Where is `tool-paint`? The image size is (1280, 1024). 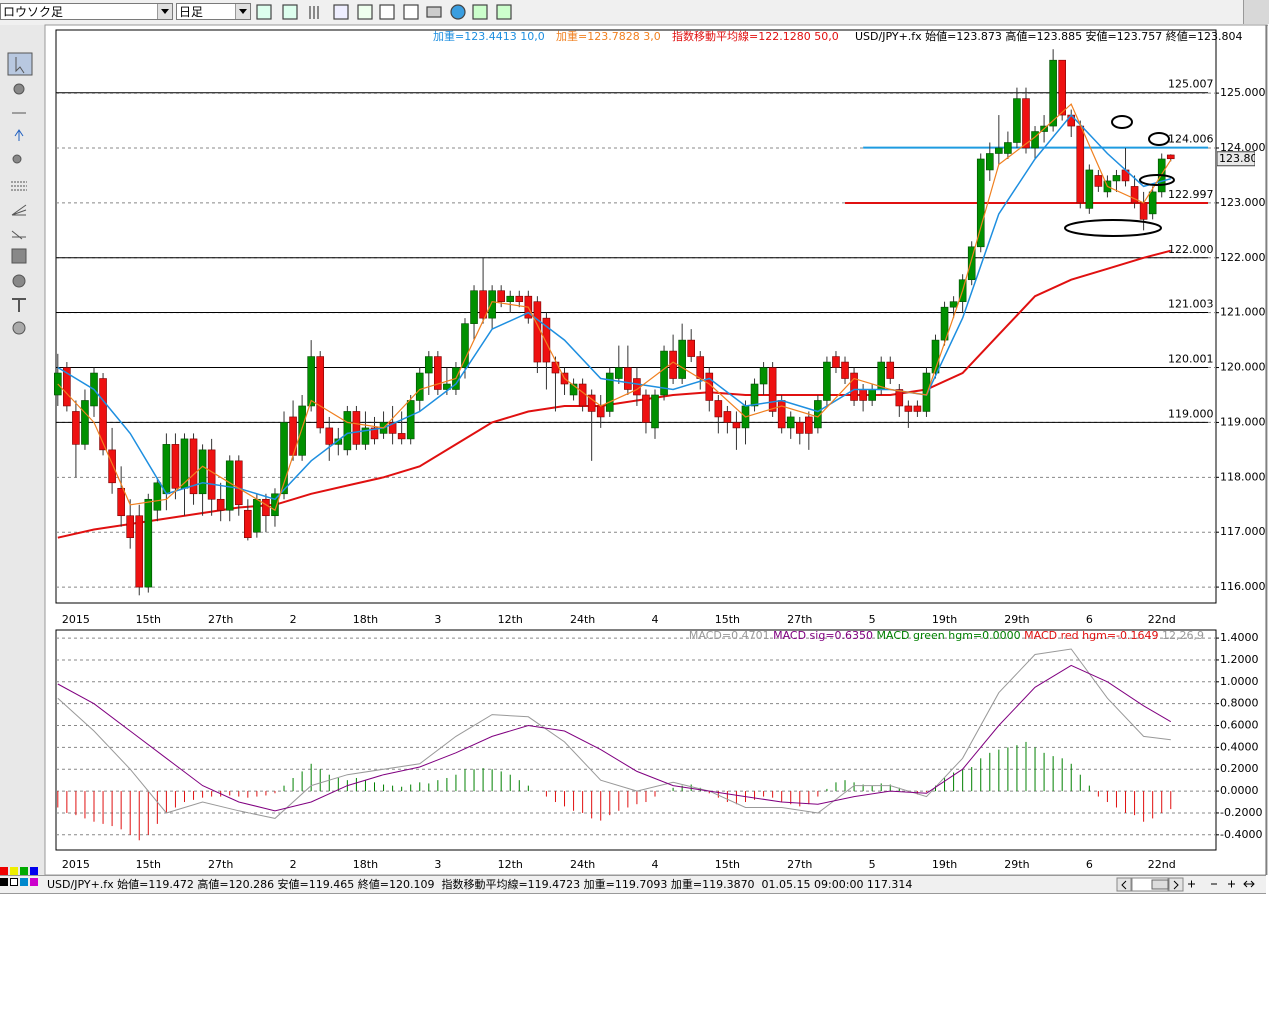
tool-paint is located at coordinates (19, 281).